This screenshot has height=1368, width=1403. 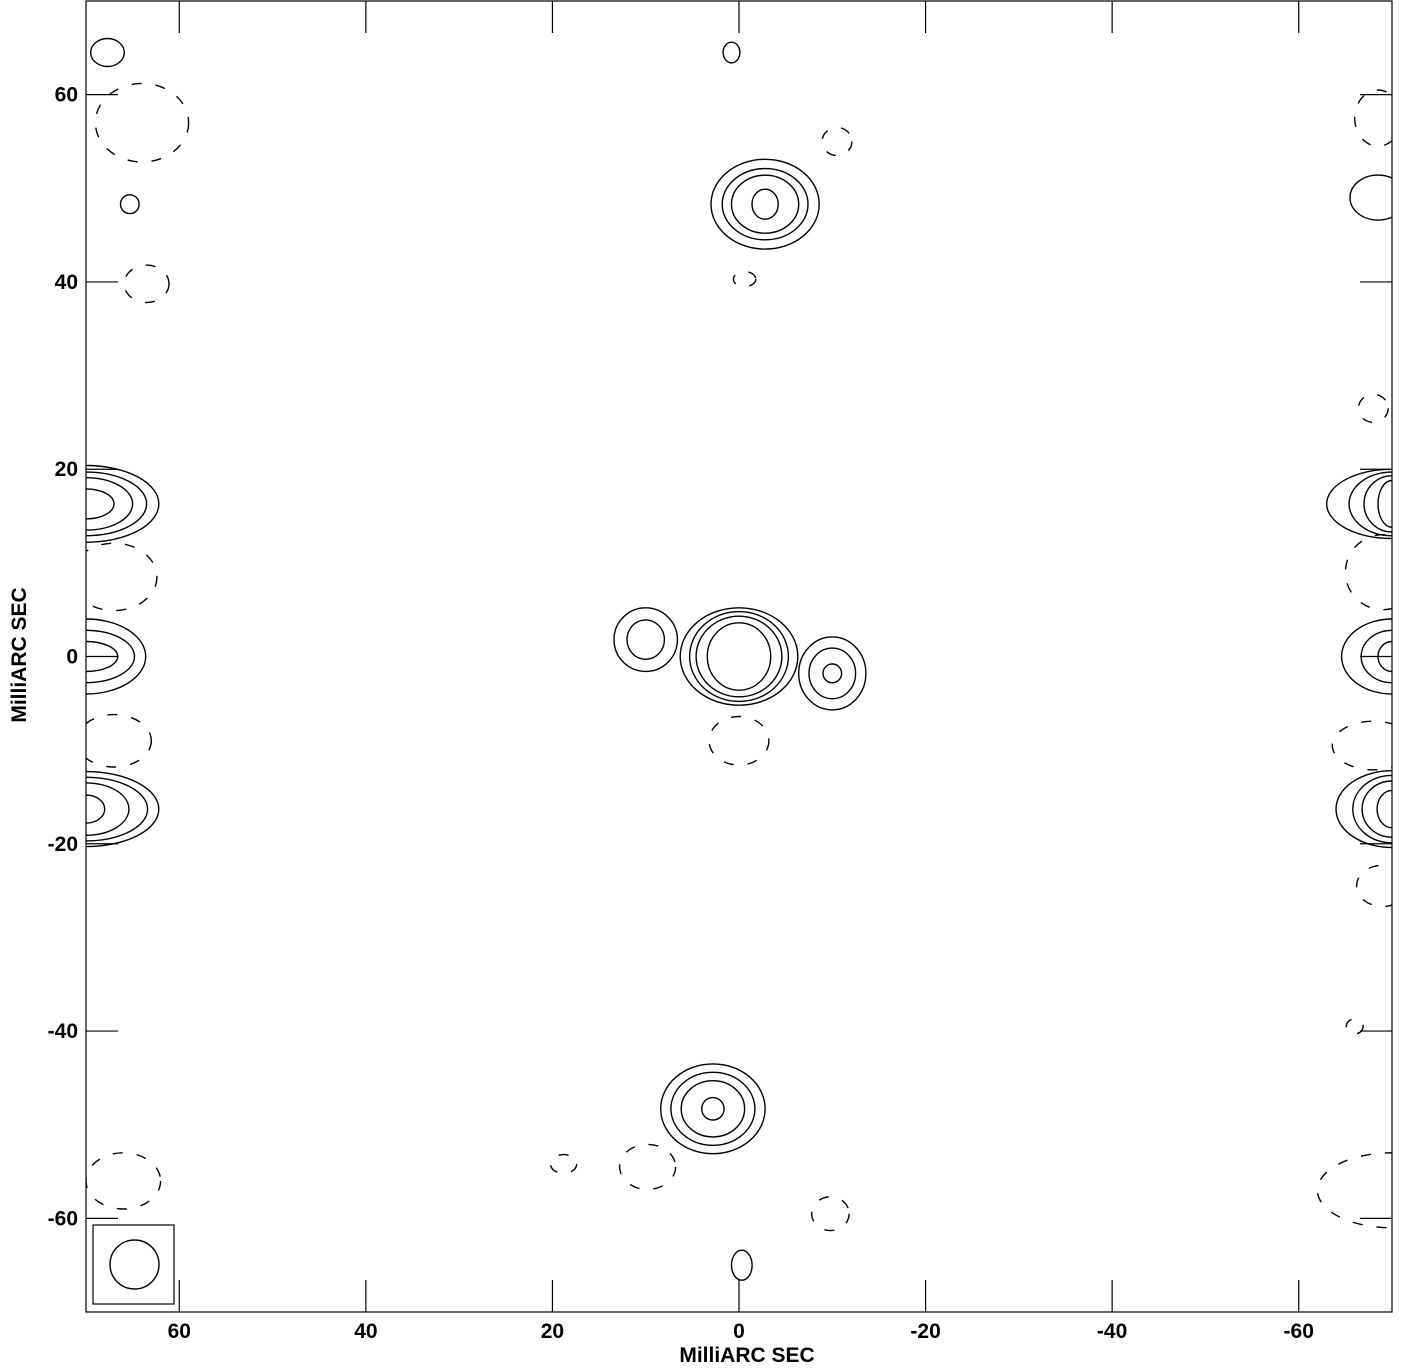 What do you see at coordinates (552, 1331) in the screenshot?
I see `x-tick-label: 20` at bounding box center [552, 1331].